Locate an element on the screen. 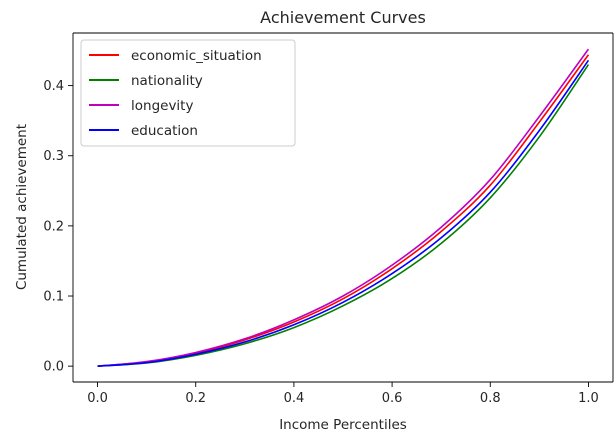  x-tick-label: 0.6 is located at coordinates (392, 398).